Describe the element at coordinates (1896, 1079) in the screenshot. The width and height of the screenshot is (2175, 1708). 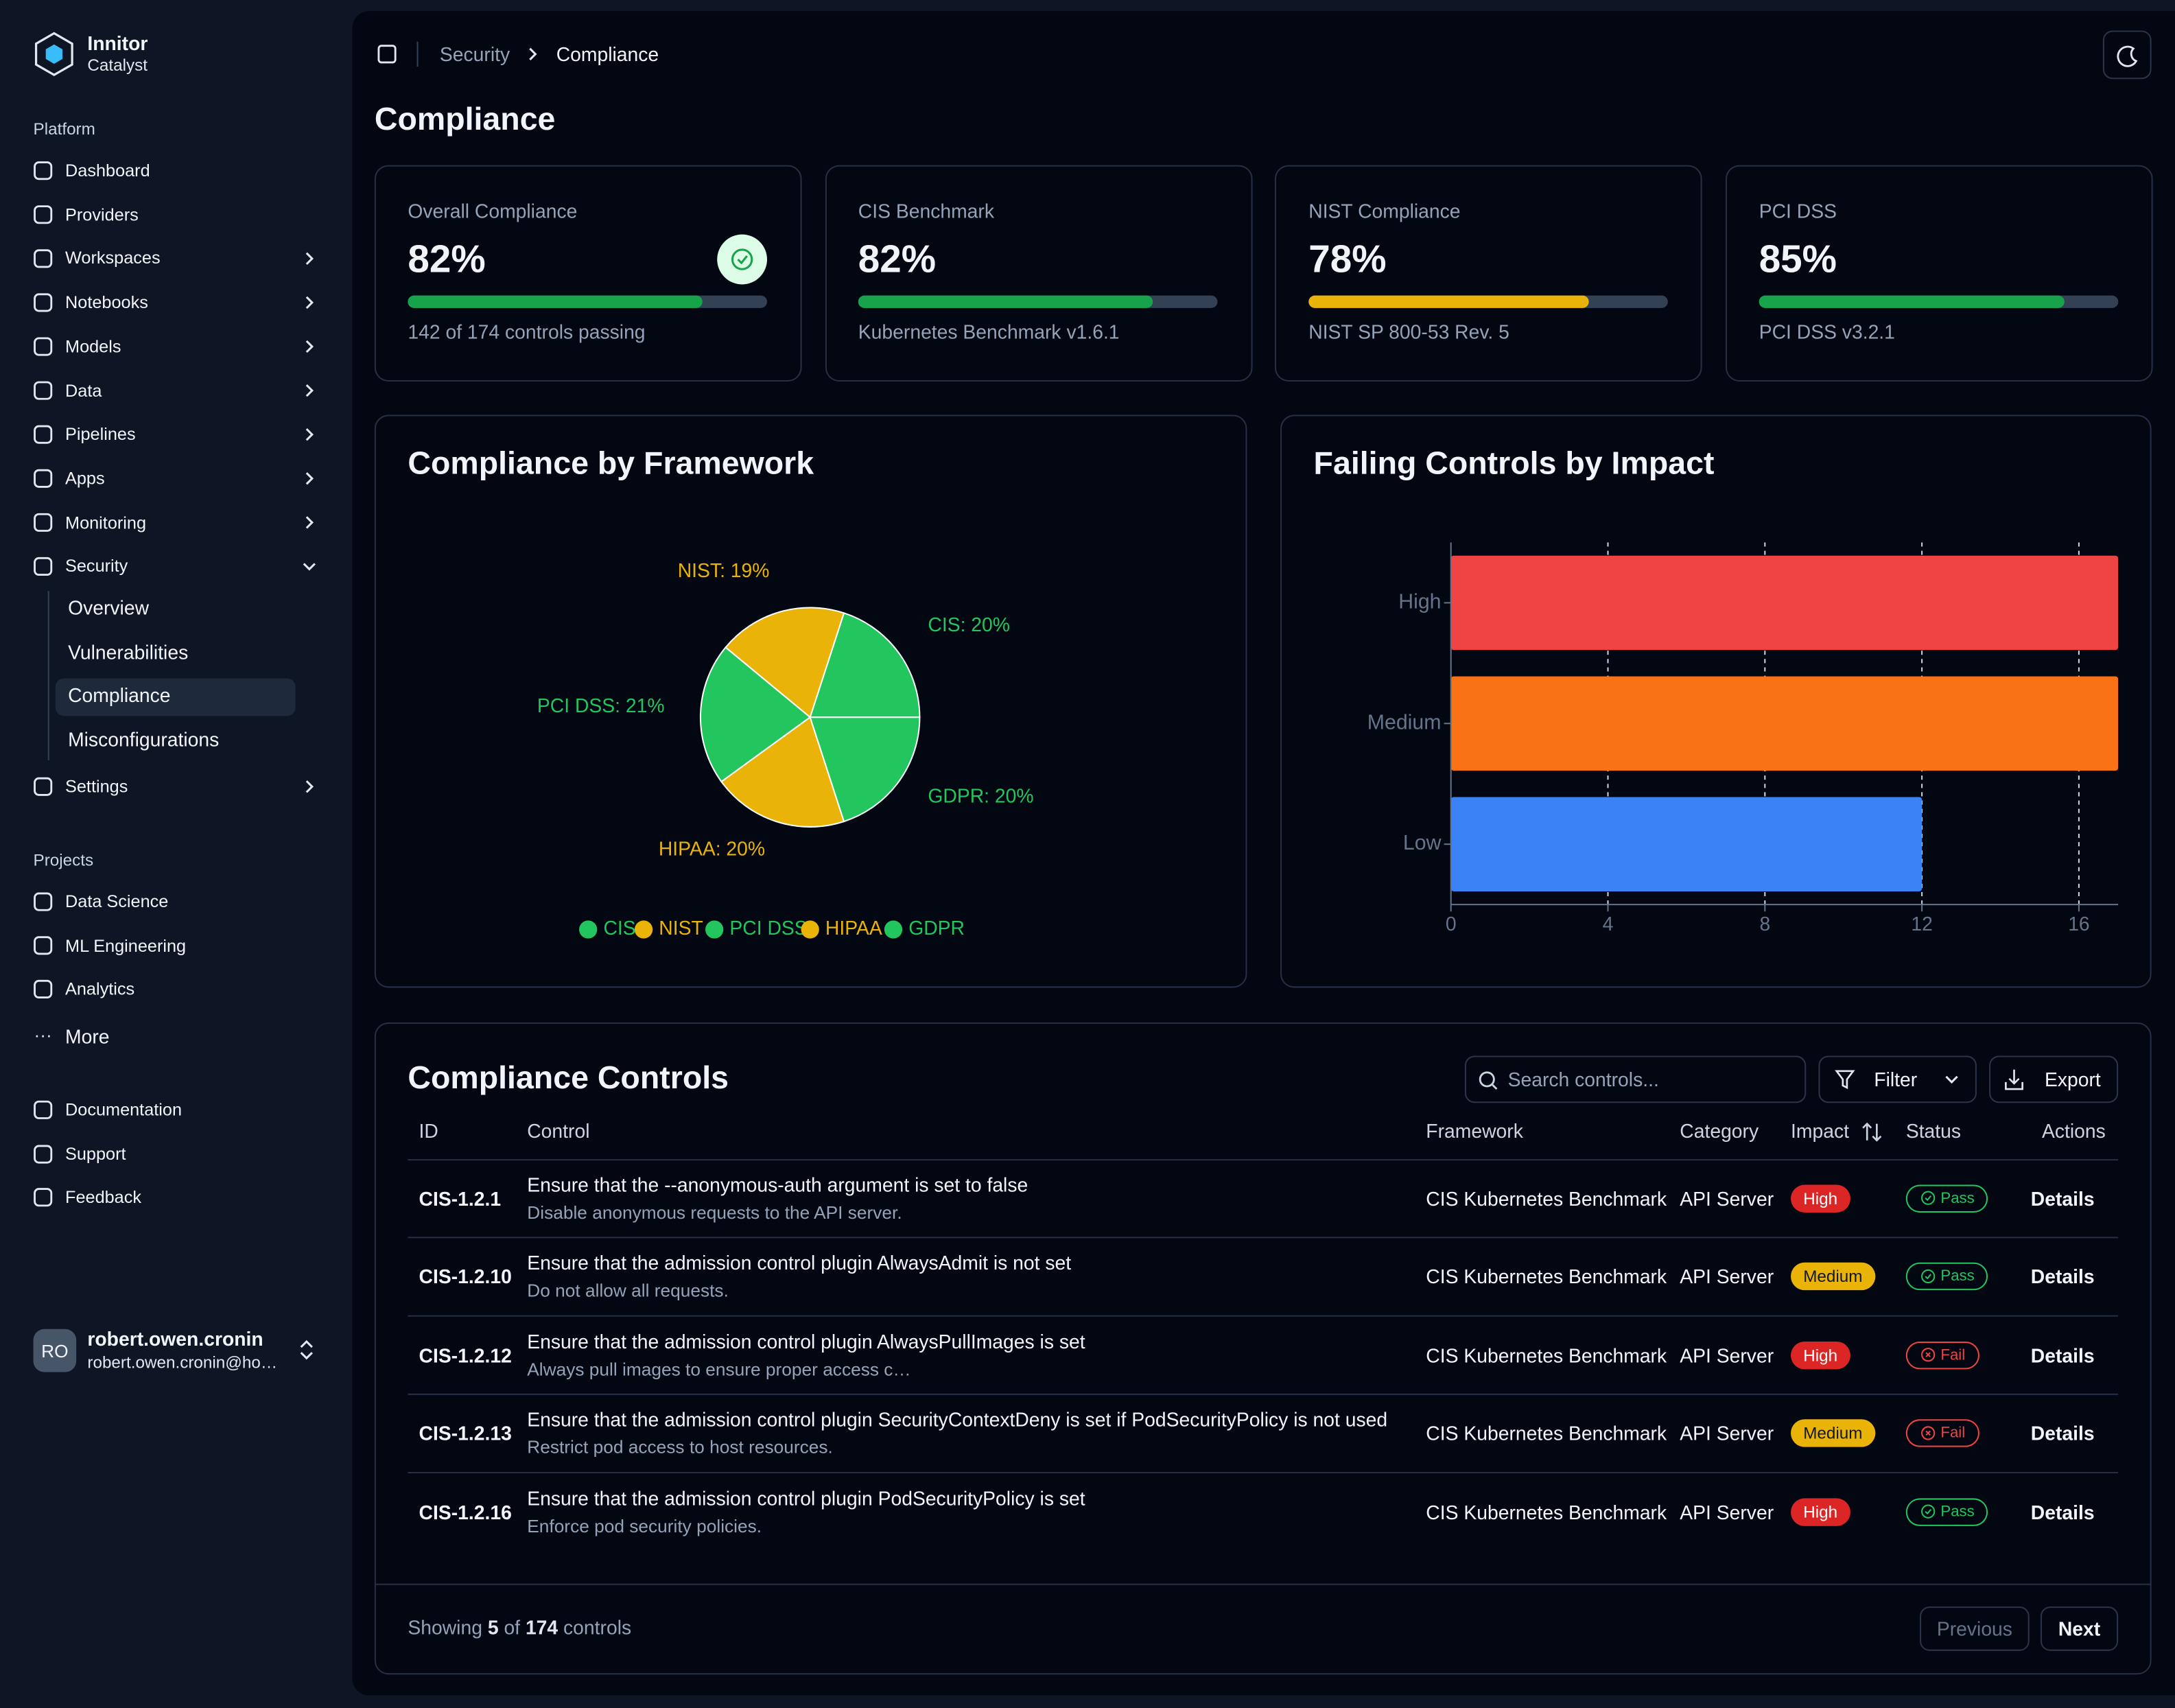
I see `filter-label: Filter` at that location.